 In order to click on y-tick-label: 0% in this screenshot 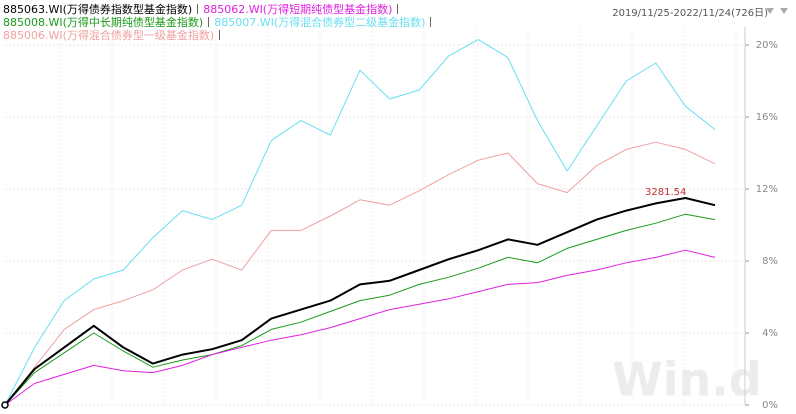, I will do `click(770, 405)`.